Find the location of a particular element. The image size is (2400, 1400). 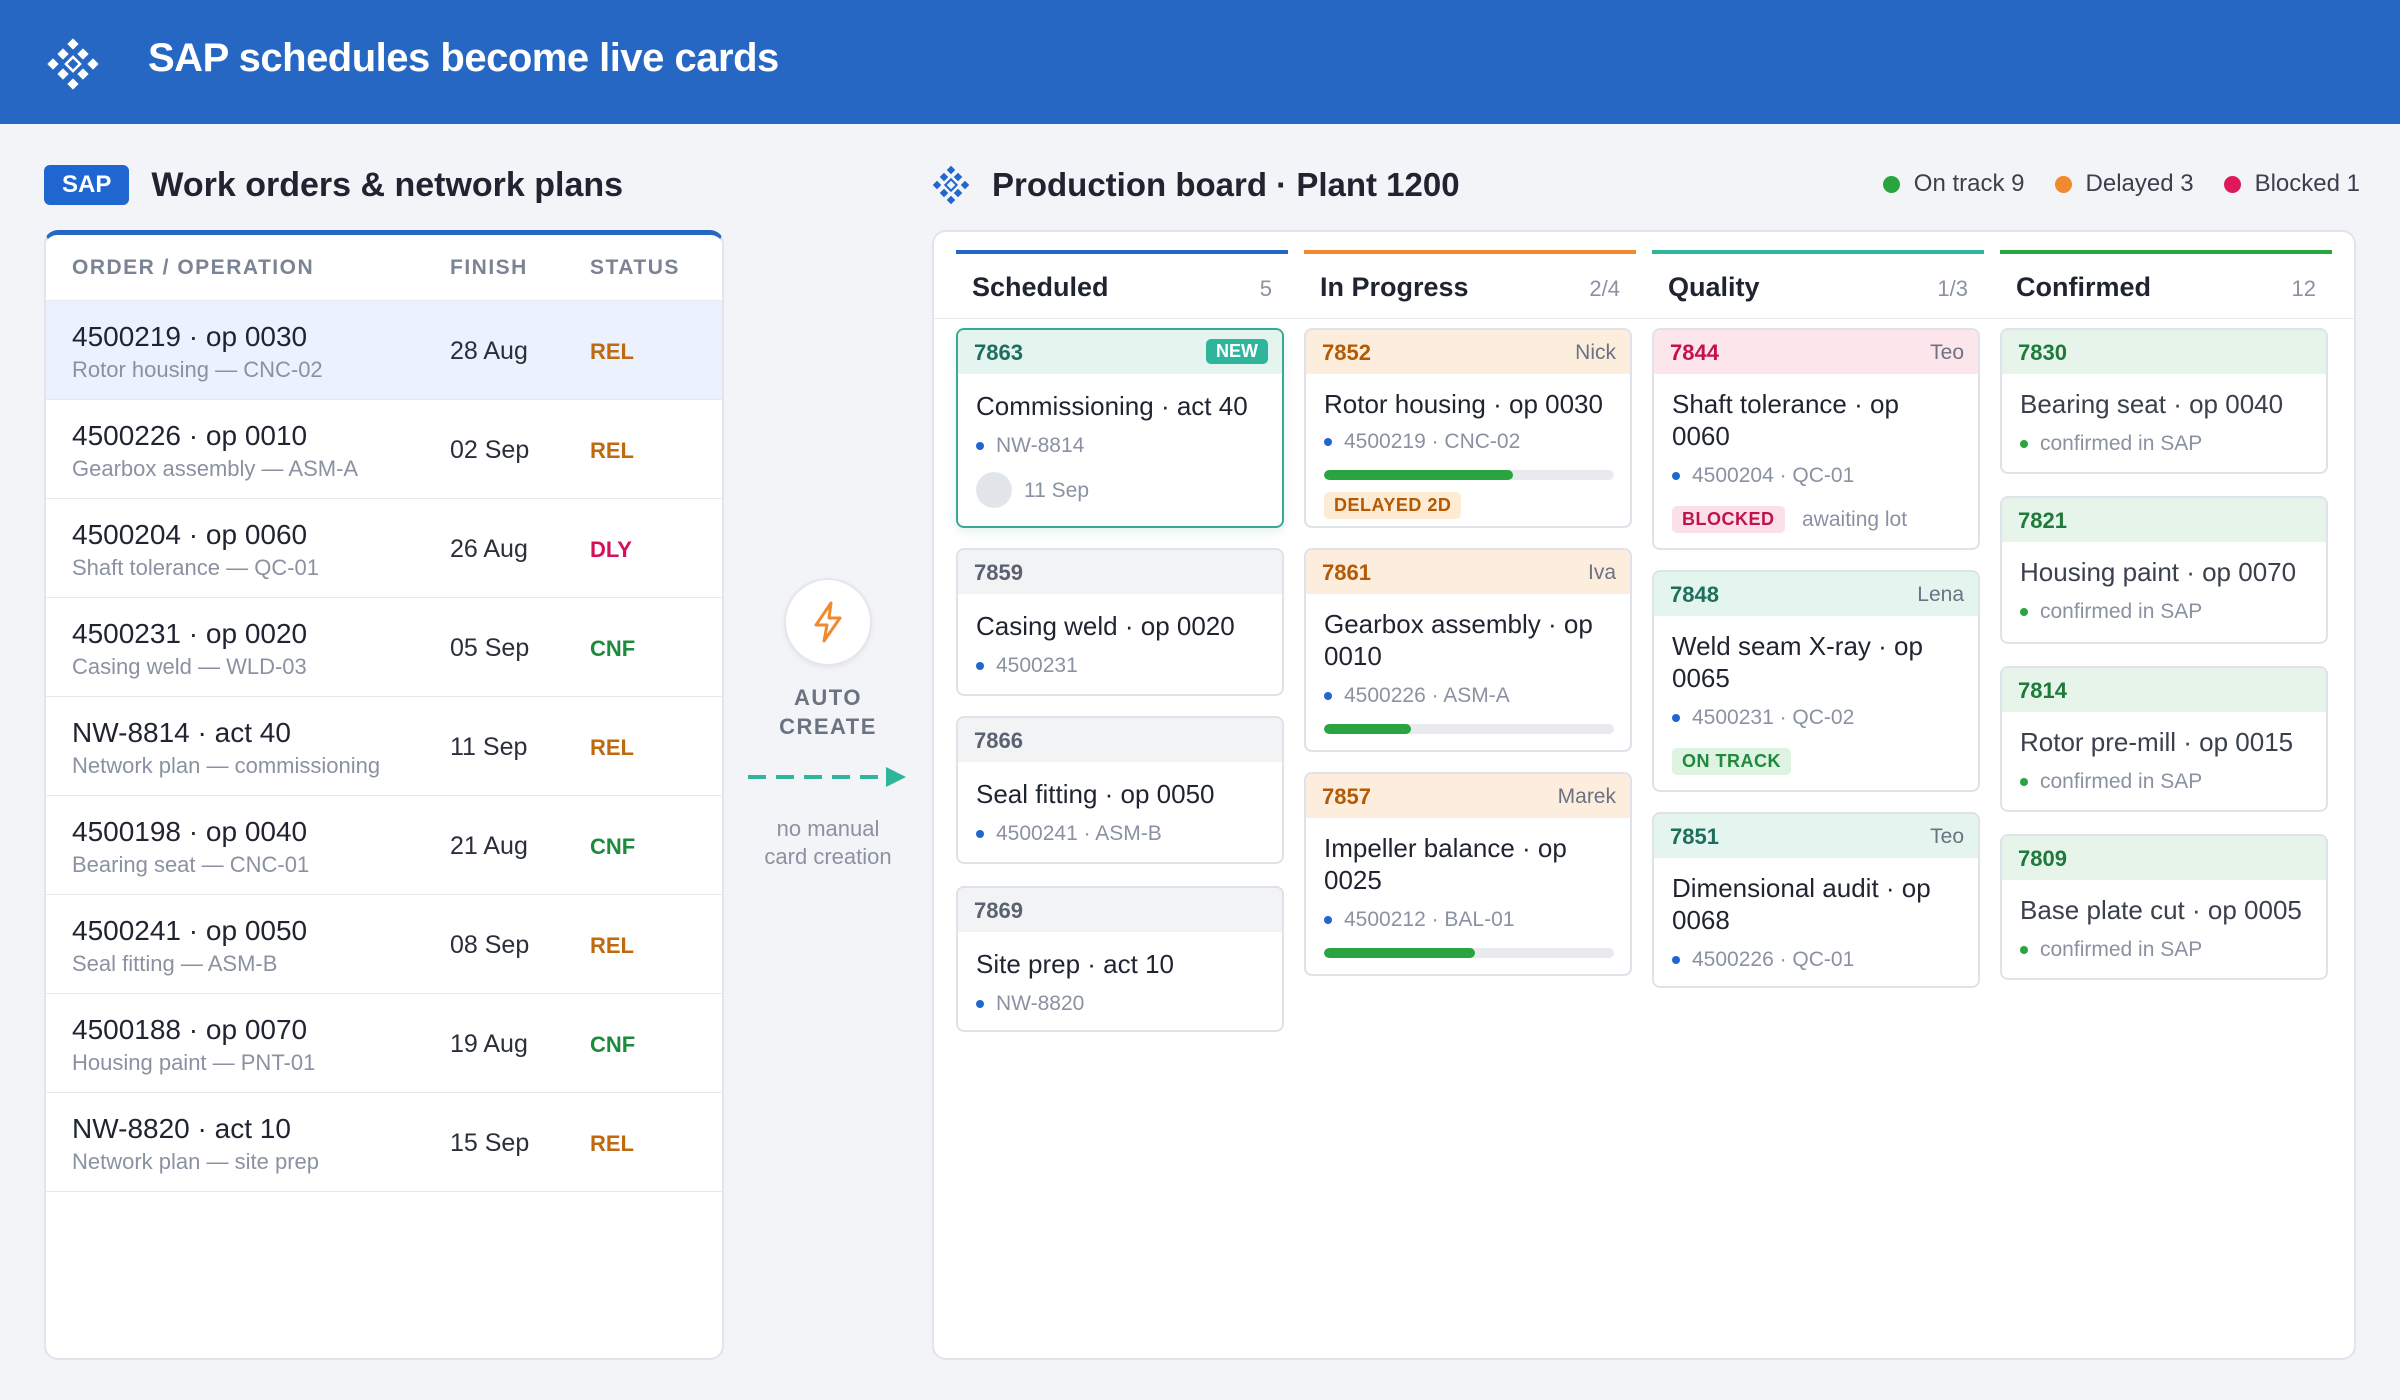

card-assignee: Teo is located at coordinates (1947, 352).